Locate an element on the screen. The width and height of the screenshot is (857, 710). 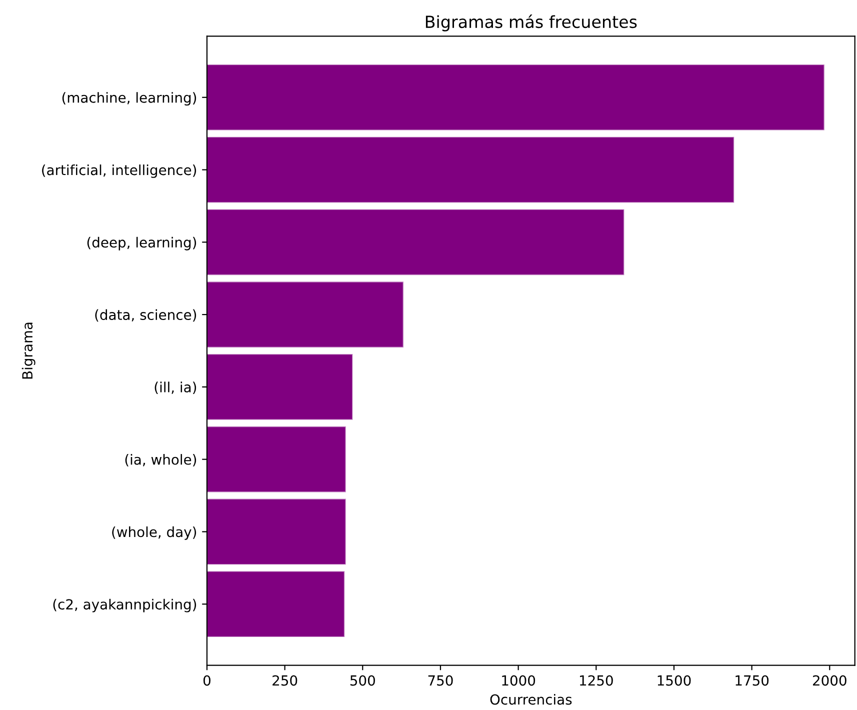
x-tick-label: 1000 is located at coordinates (519, 680).